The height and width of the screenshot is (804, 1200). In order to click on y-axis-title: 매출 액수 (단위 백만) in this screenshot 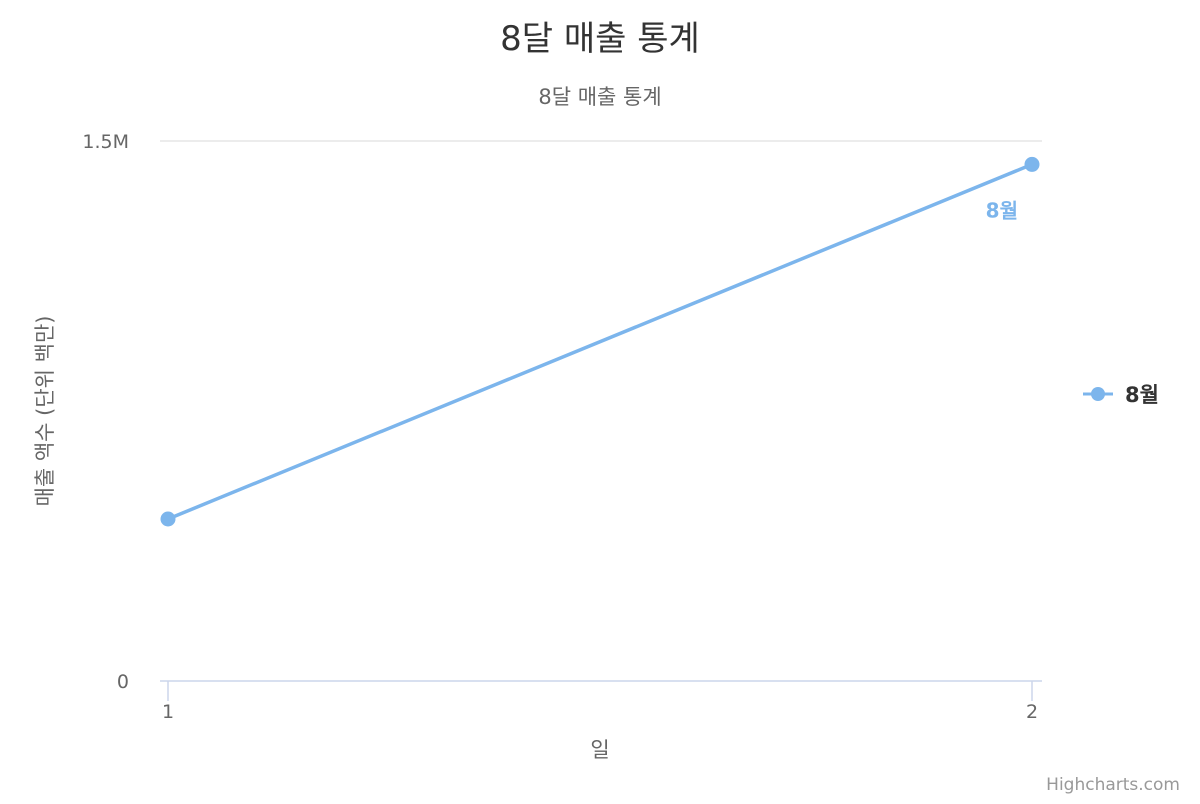, I will do `click(45, 411)`.